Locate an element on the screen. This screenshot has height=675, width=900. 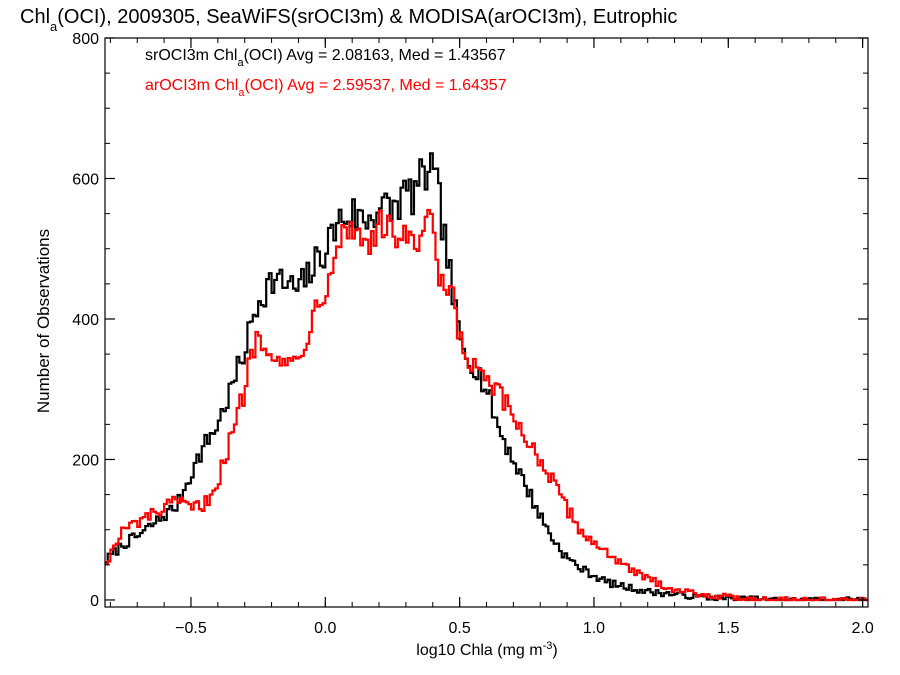
x-tick-label: −0.5 is located at coordinates (191, 628).